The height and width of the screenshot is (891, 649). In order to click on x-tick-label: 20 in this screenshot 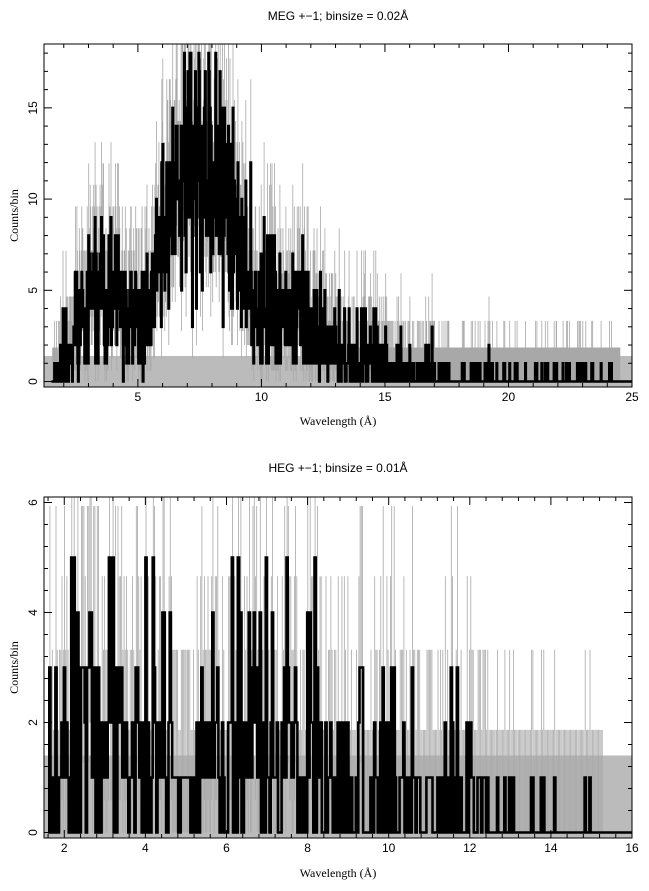, I will do `click(509, 397)`.